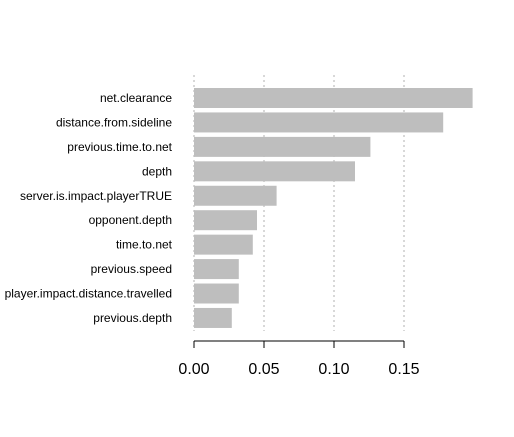 This screenshot has height=437, width=514. I want to click on bar-previous.depth, so click(213, 317).